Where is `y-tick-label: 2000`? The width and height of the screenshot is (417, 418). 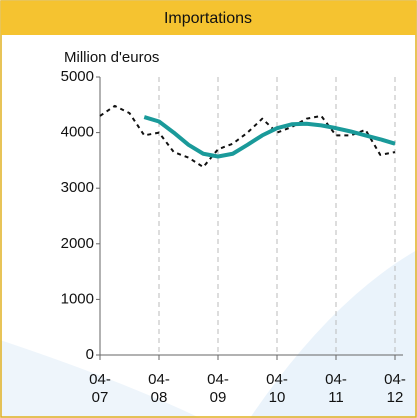
y-tick-label: 2000 is located at coordinates (77, 243).